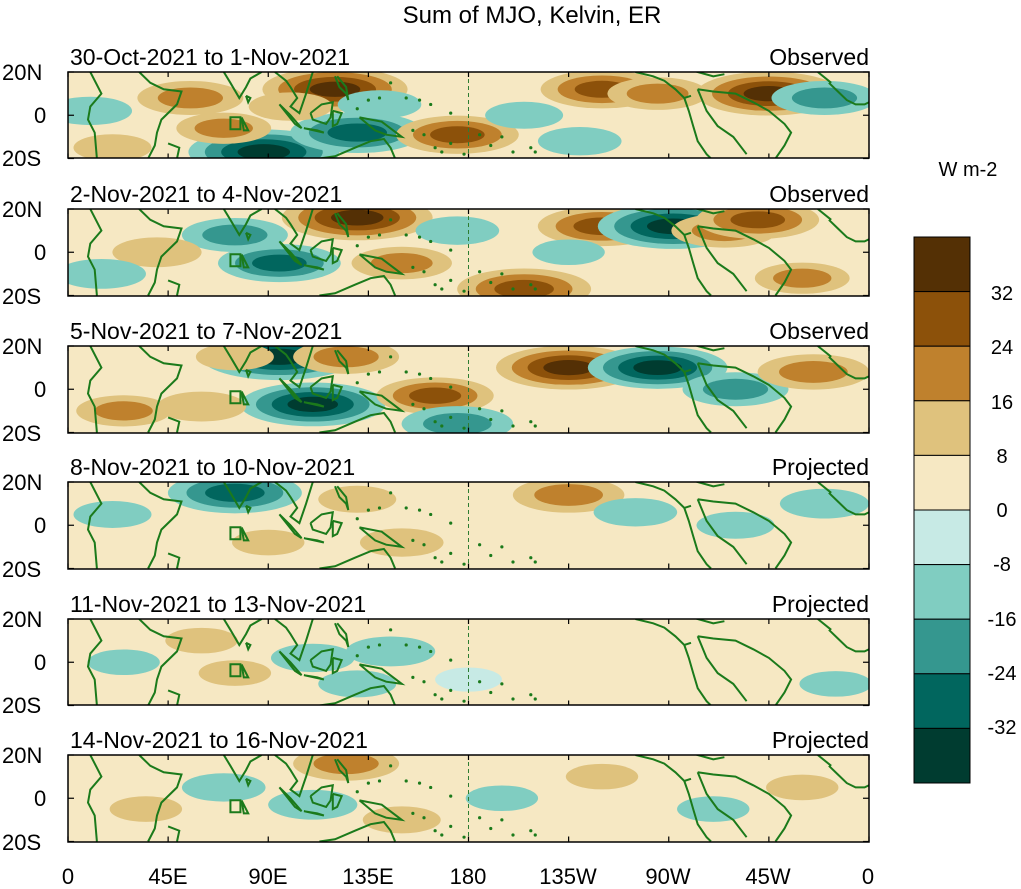  Describe the element at coordinates (468, 376) in the screenshot. I see `map-panel: 5-Nov-2021 to 7-Nov-2021 Observed` at that location.